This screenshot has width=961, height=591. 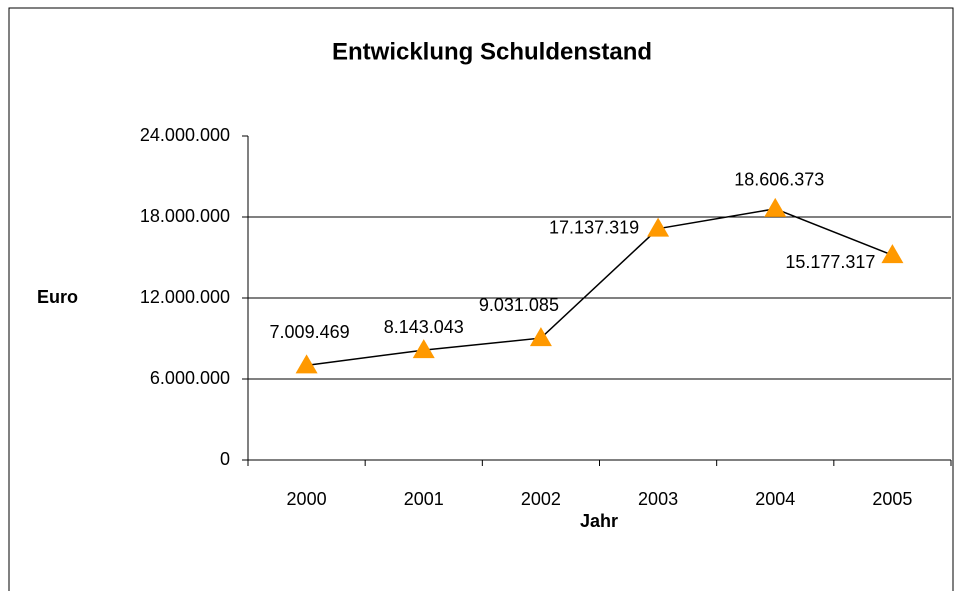 I want to click on x-axis-label: Jahr, so click(x=599, y=521).